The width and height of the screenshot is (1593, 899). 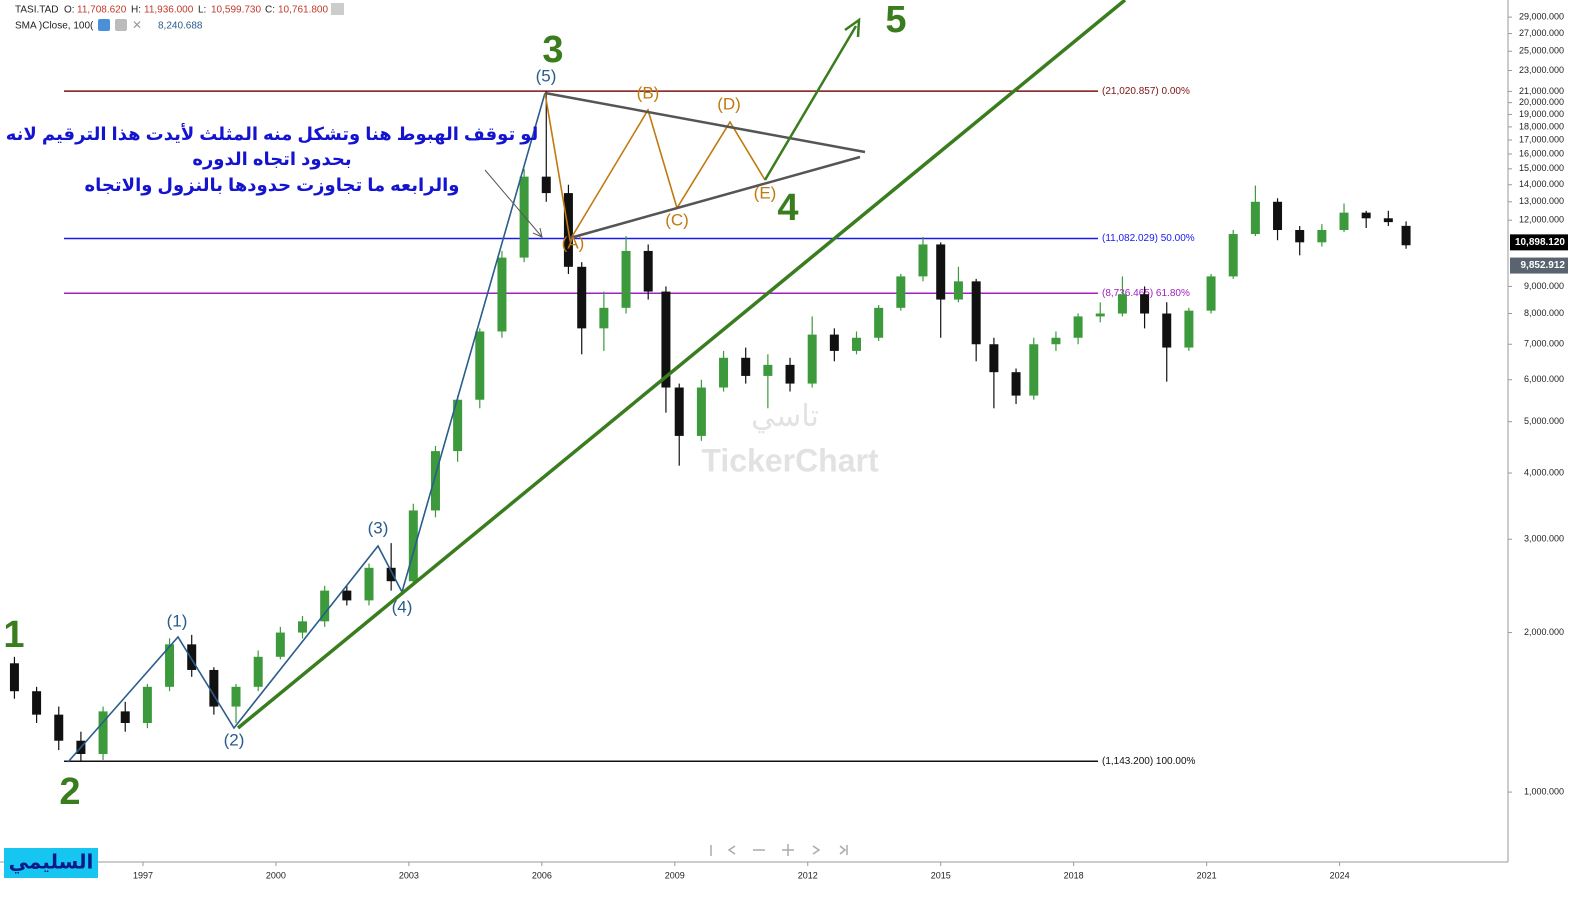 I want to click on fib-label: (8,736.465) 61.80%, so click(x=1146, y=293).